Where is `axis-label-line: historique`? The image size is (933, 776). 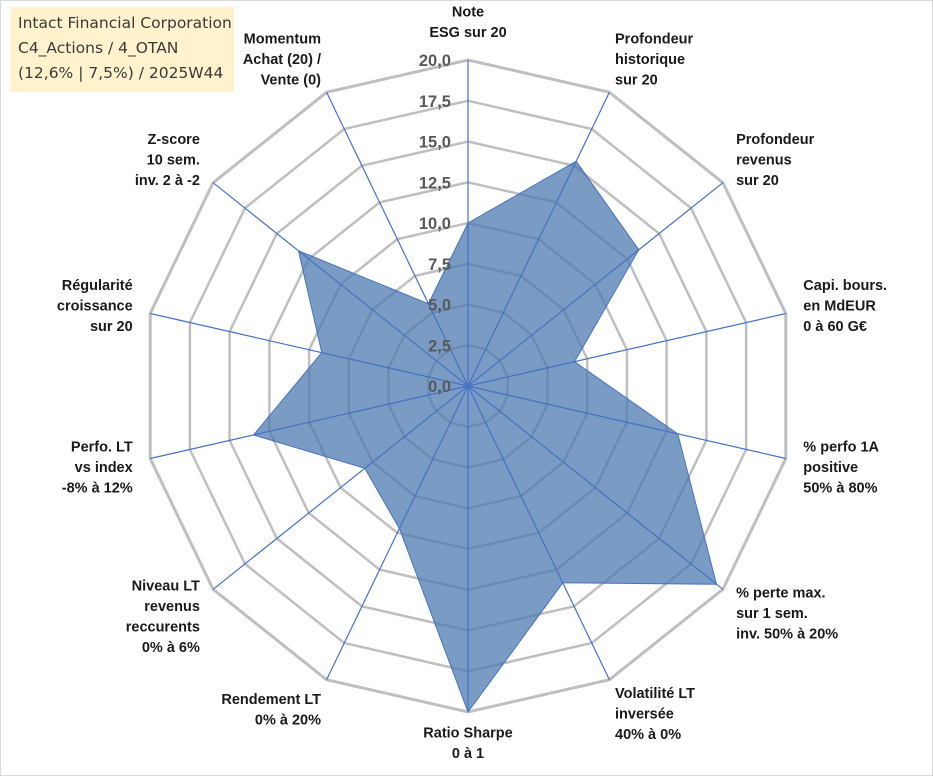 axis-label-line: historique is located at coordinates (650, 60).